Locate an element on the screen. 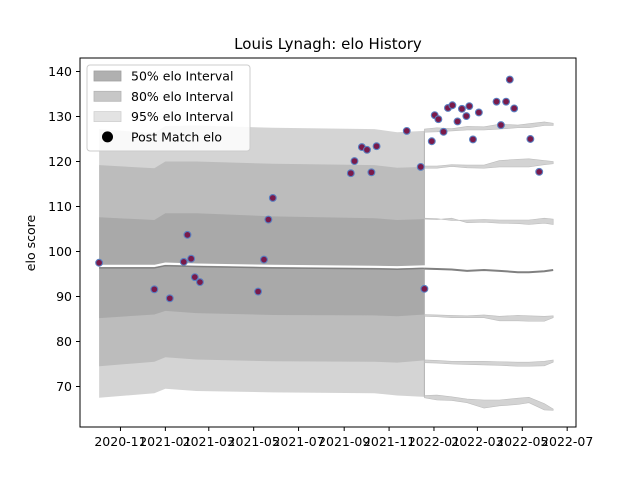 This screenshot has height=480, width=640. x-tick-label: 2021-05 is located at coordinates (254, 441).